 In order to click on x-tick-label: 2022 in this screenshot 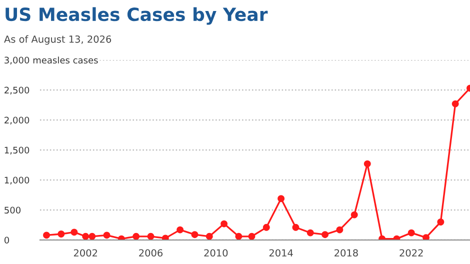, I will do `click(411, 253)`.